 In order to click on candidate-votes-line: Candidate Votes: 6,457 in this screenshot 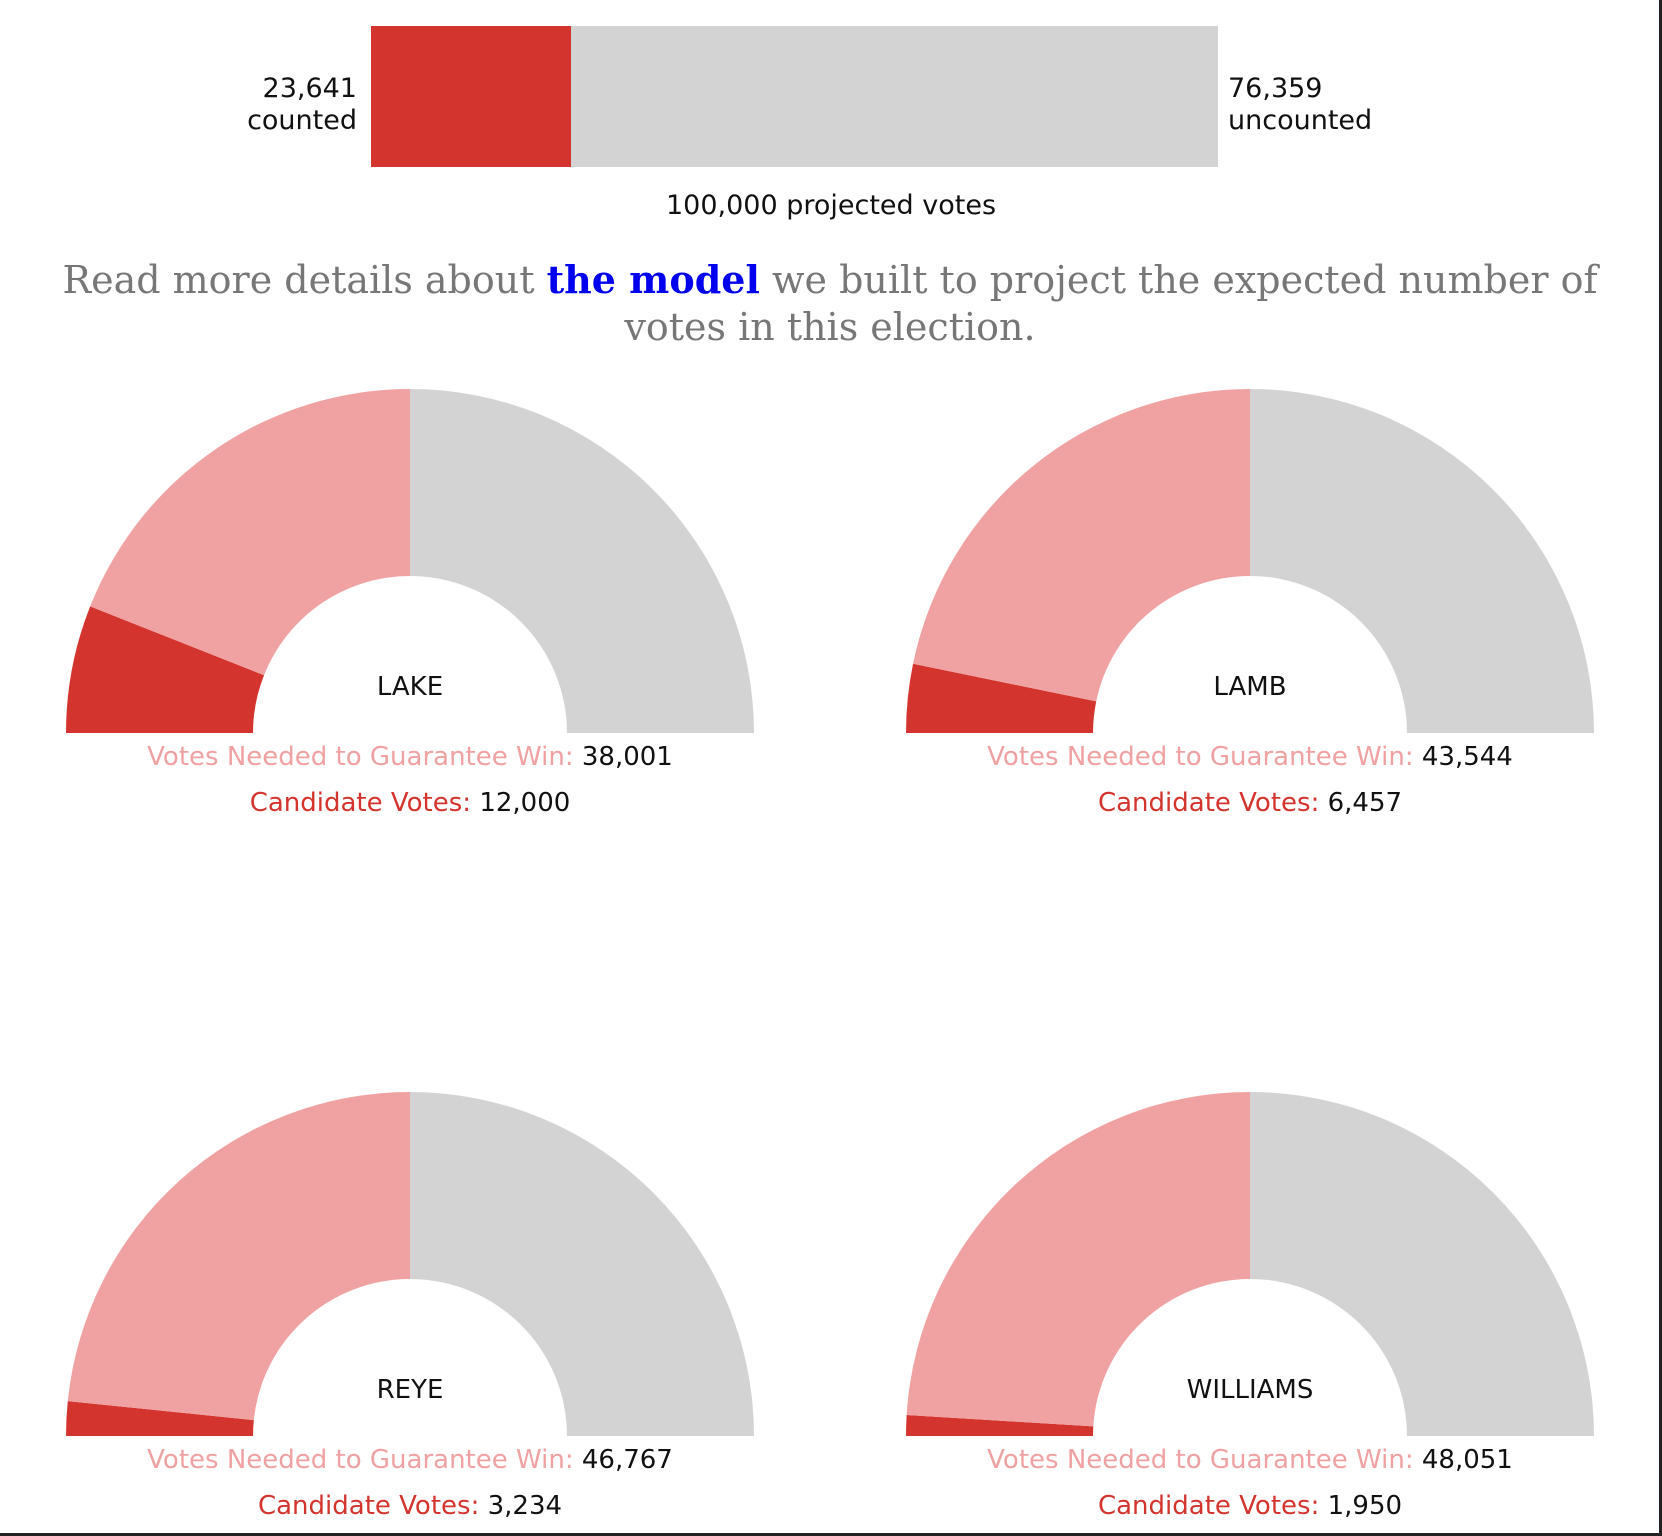, I will do `click(1250, 803)`.